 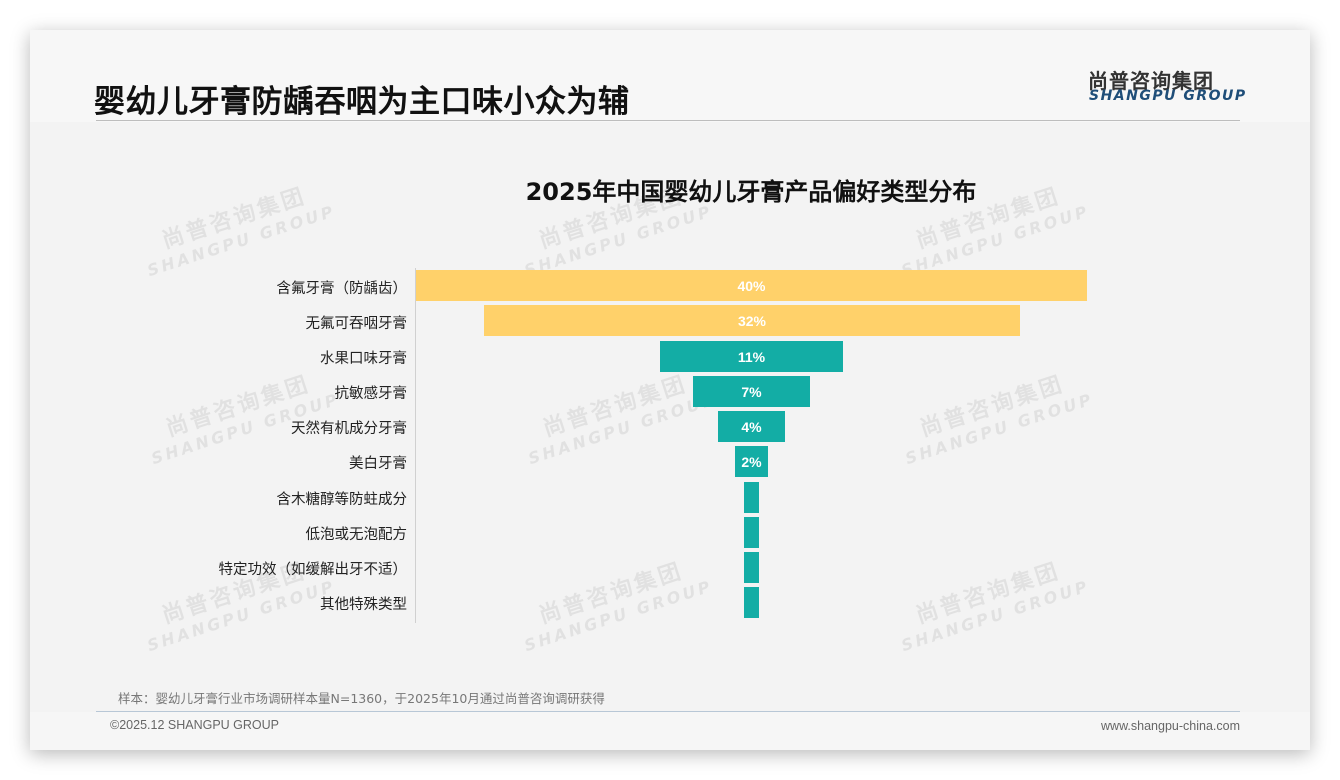 What do you see at coordinates (1170, 726) in the screenshot?
I see `website-link: www.shangpu-china.com` at bounding box center [1170, 726].